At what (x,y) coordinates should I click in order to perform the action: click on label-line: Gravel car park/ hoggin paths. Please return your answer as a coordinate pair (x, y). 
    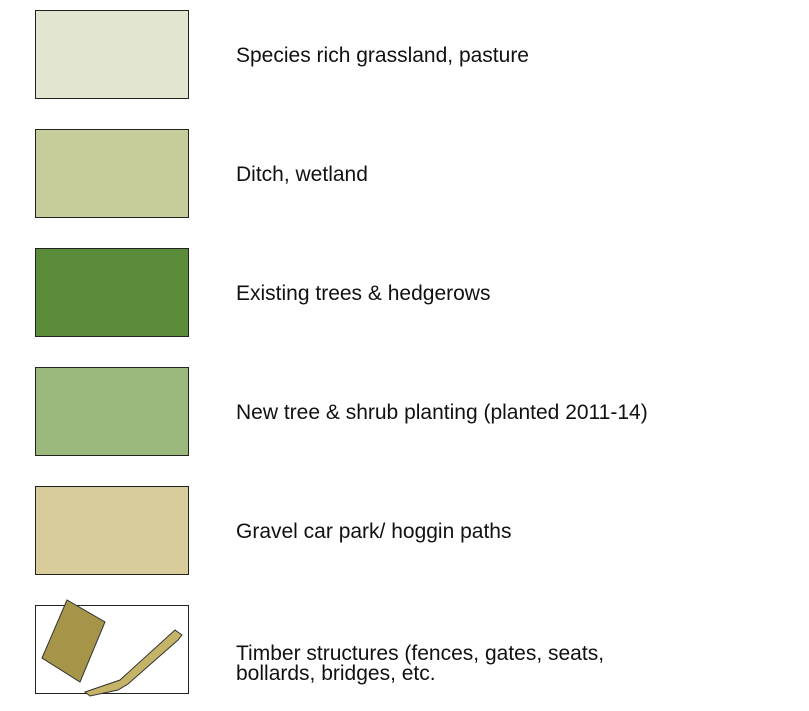
    Looking at the image, I should click on (373, 531).